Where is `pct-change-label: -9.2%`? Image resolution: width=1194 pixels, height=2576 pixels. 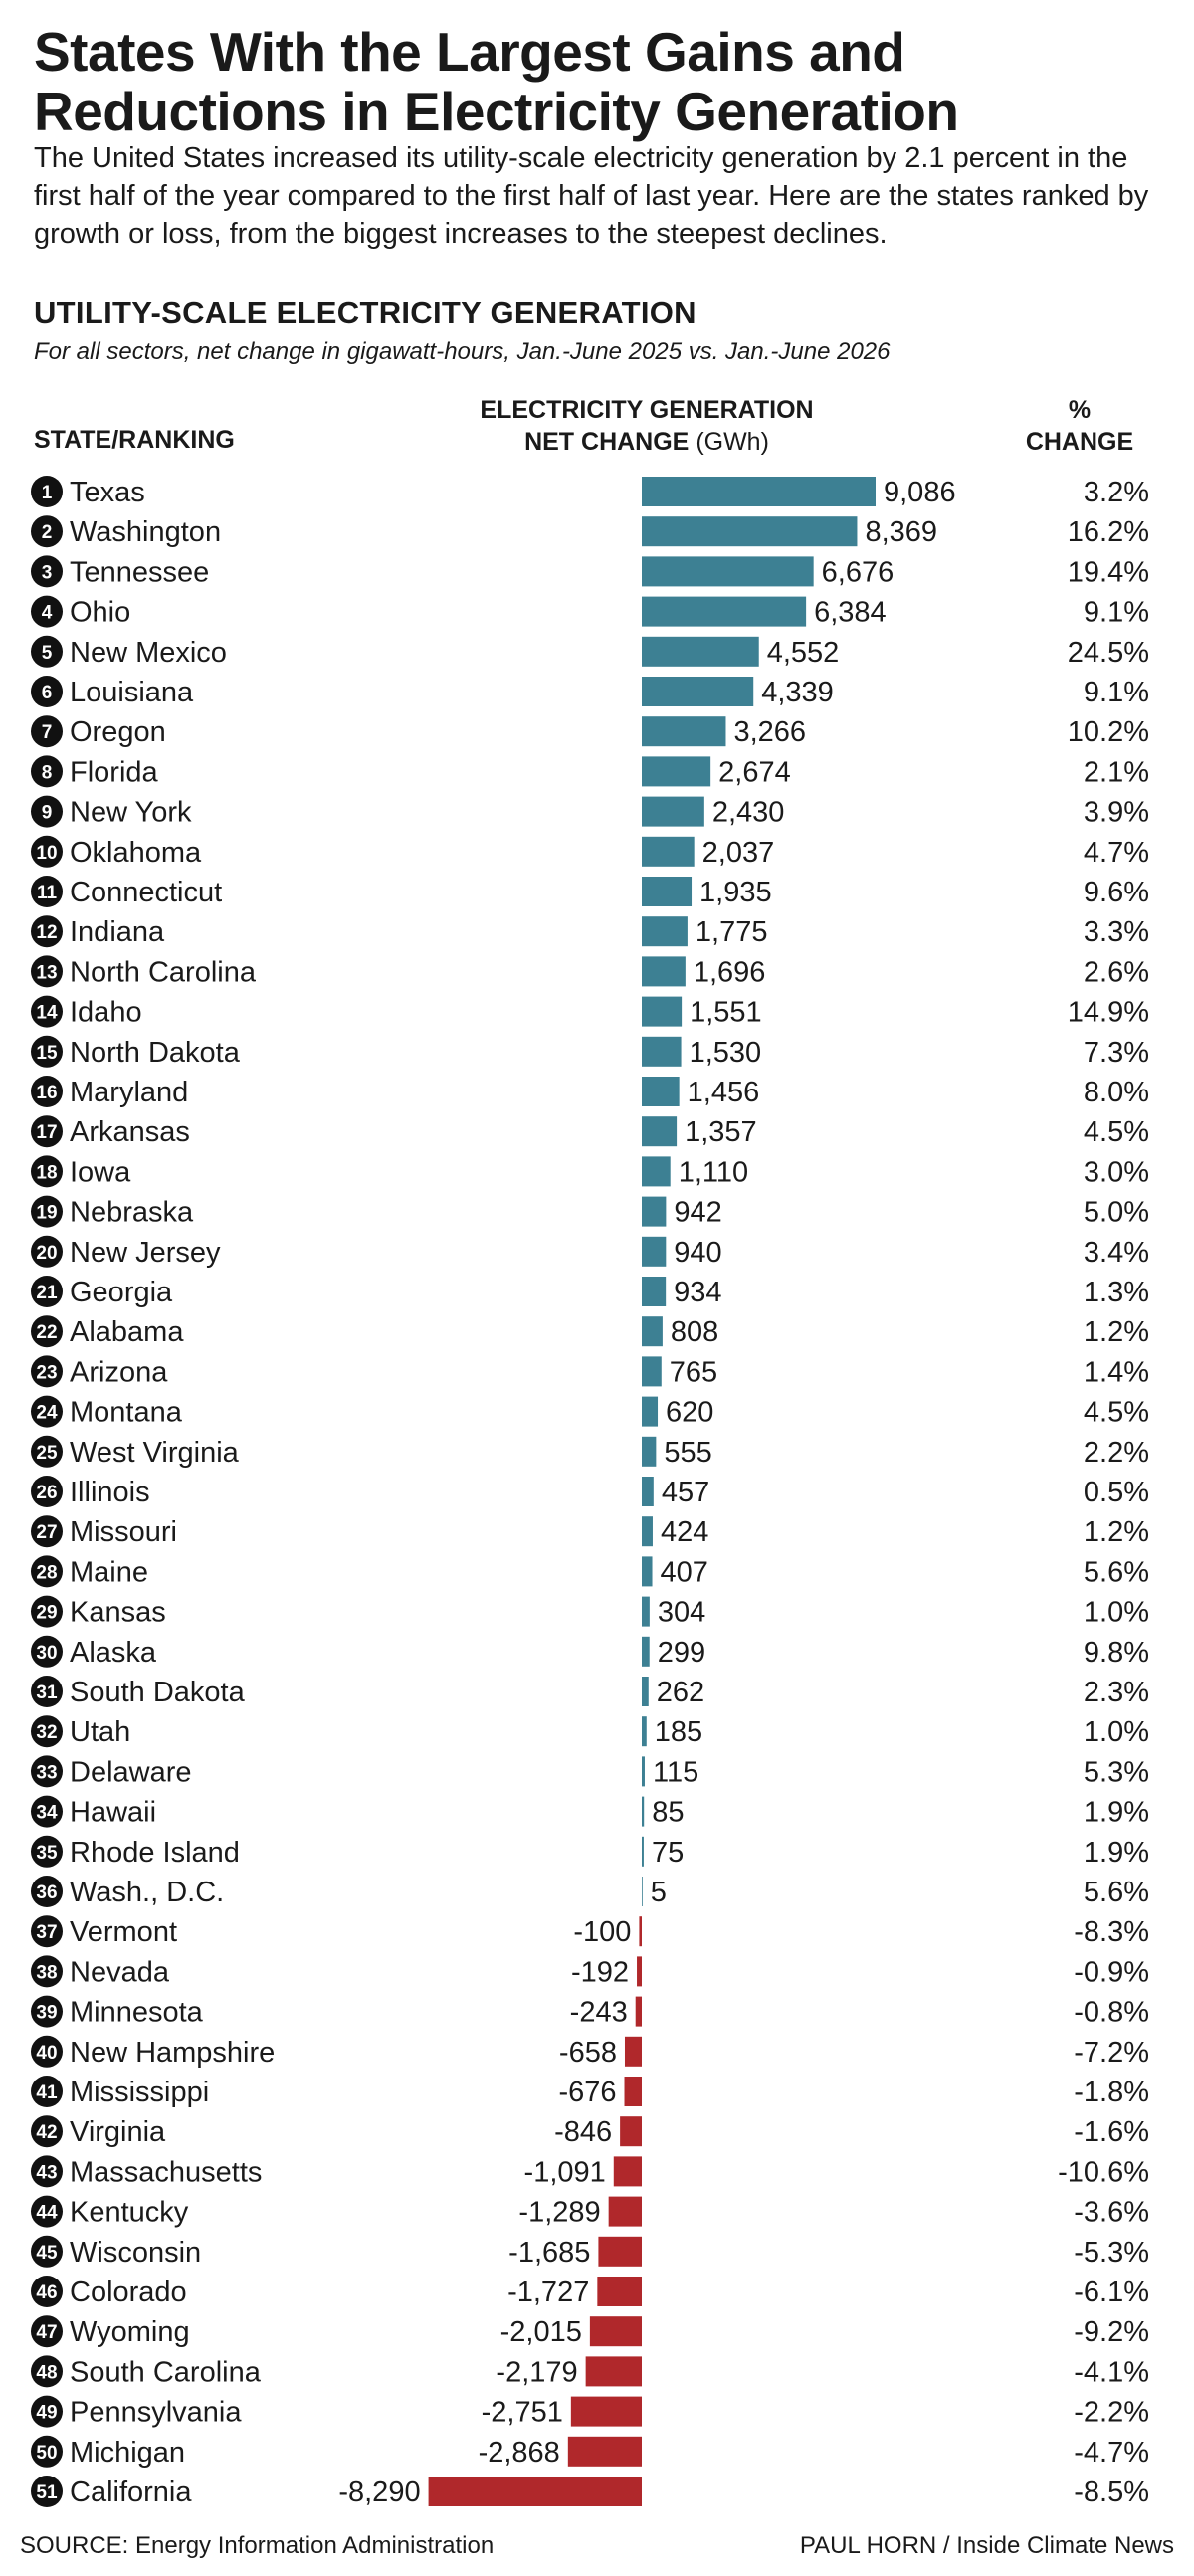 pct-change-label: -9.2% is located at coordinates (1111, 2332).